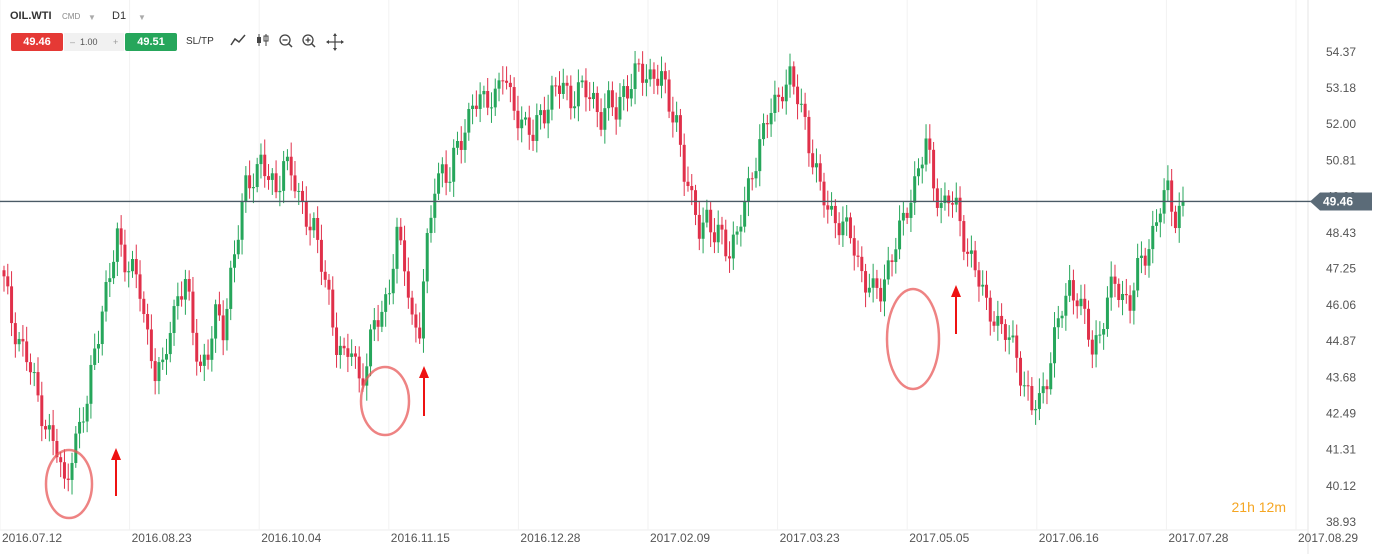  What do you see at coordinates (1341, 201) in the screenshot?
I see `current-price-tag` at bounding box center [1341, 201].